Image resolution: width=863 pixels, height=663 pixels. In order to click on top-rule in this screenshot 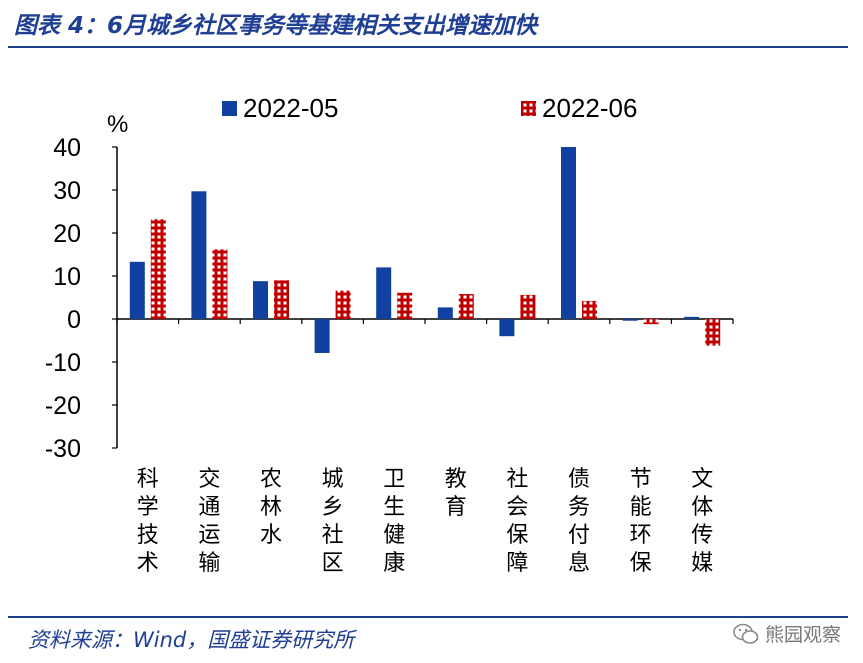, I will do `click(428, 47)`.